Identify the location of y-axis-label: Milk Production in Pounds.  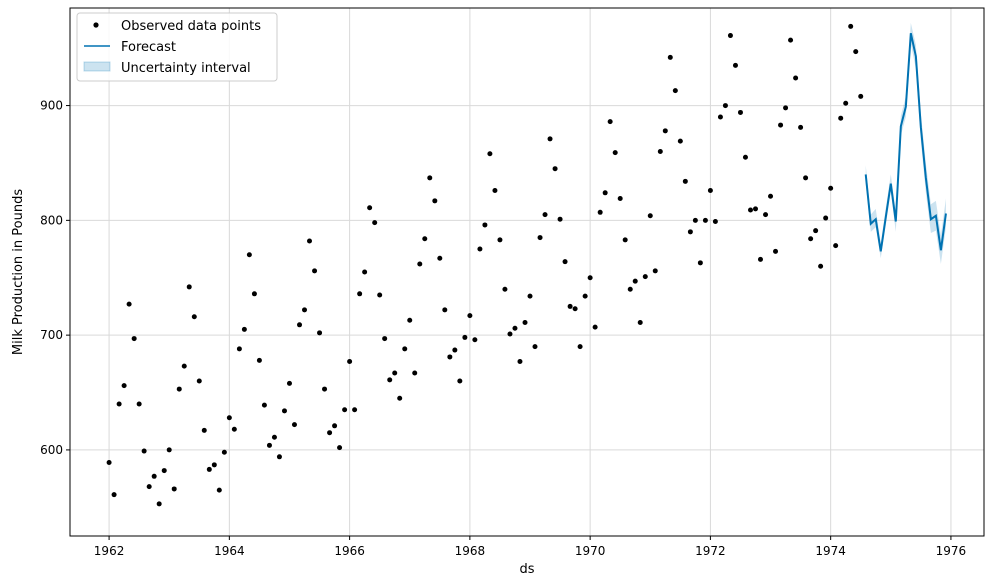
(18, 272).